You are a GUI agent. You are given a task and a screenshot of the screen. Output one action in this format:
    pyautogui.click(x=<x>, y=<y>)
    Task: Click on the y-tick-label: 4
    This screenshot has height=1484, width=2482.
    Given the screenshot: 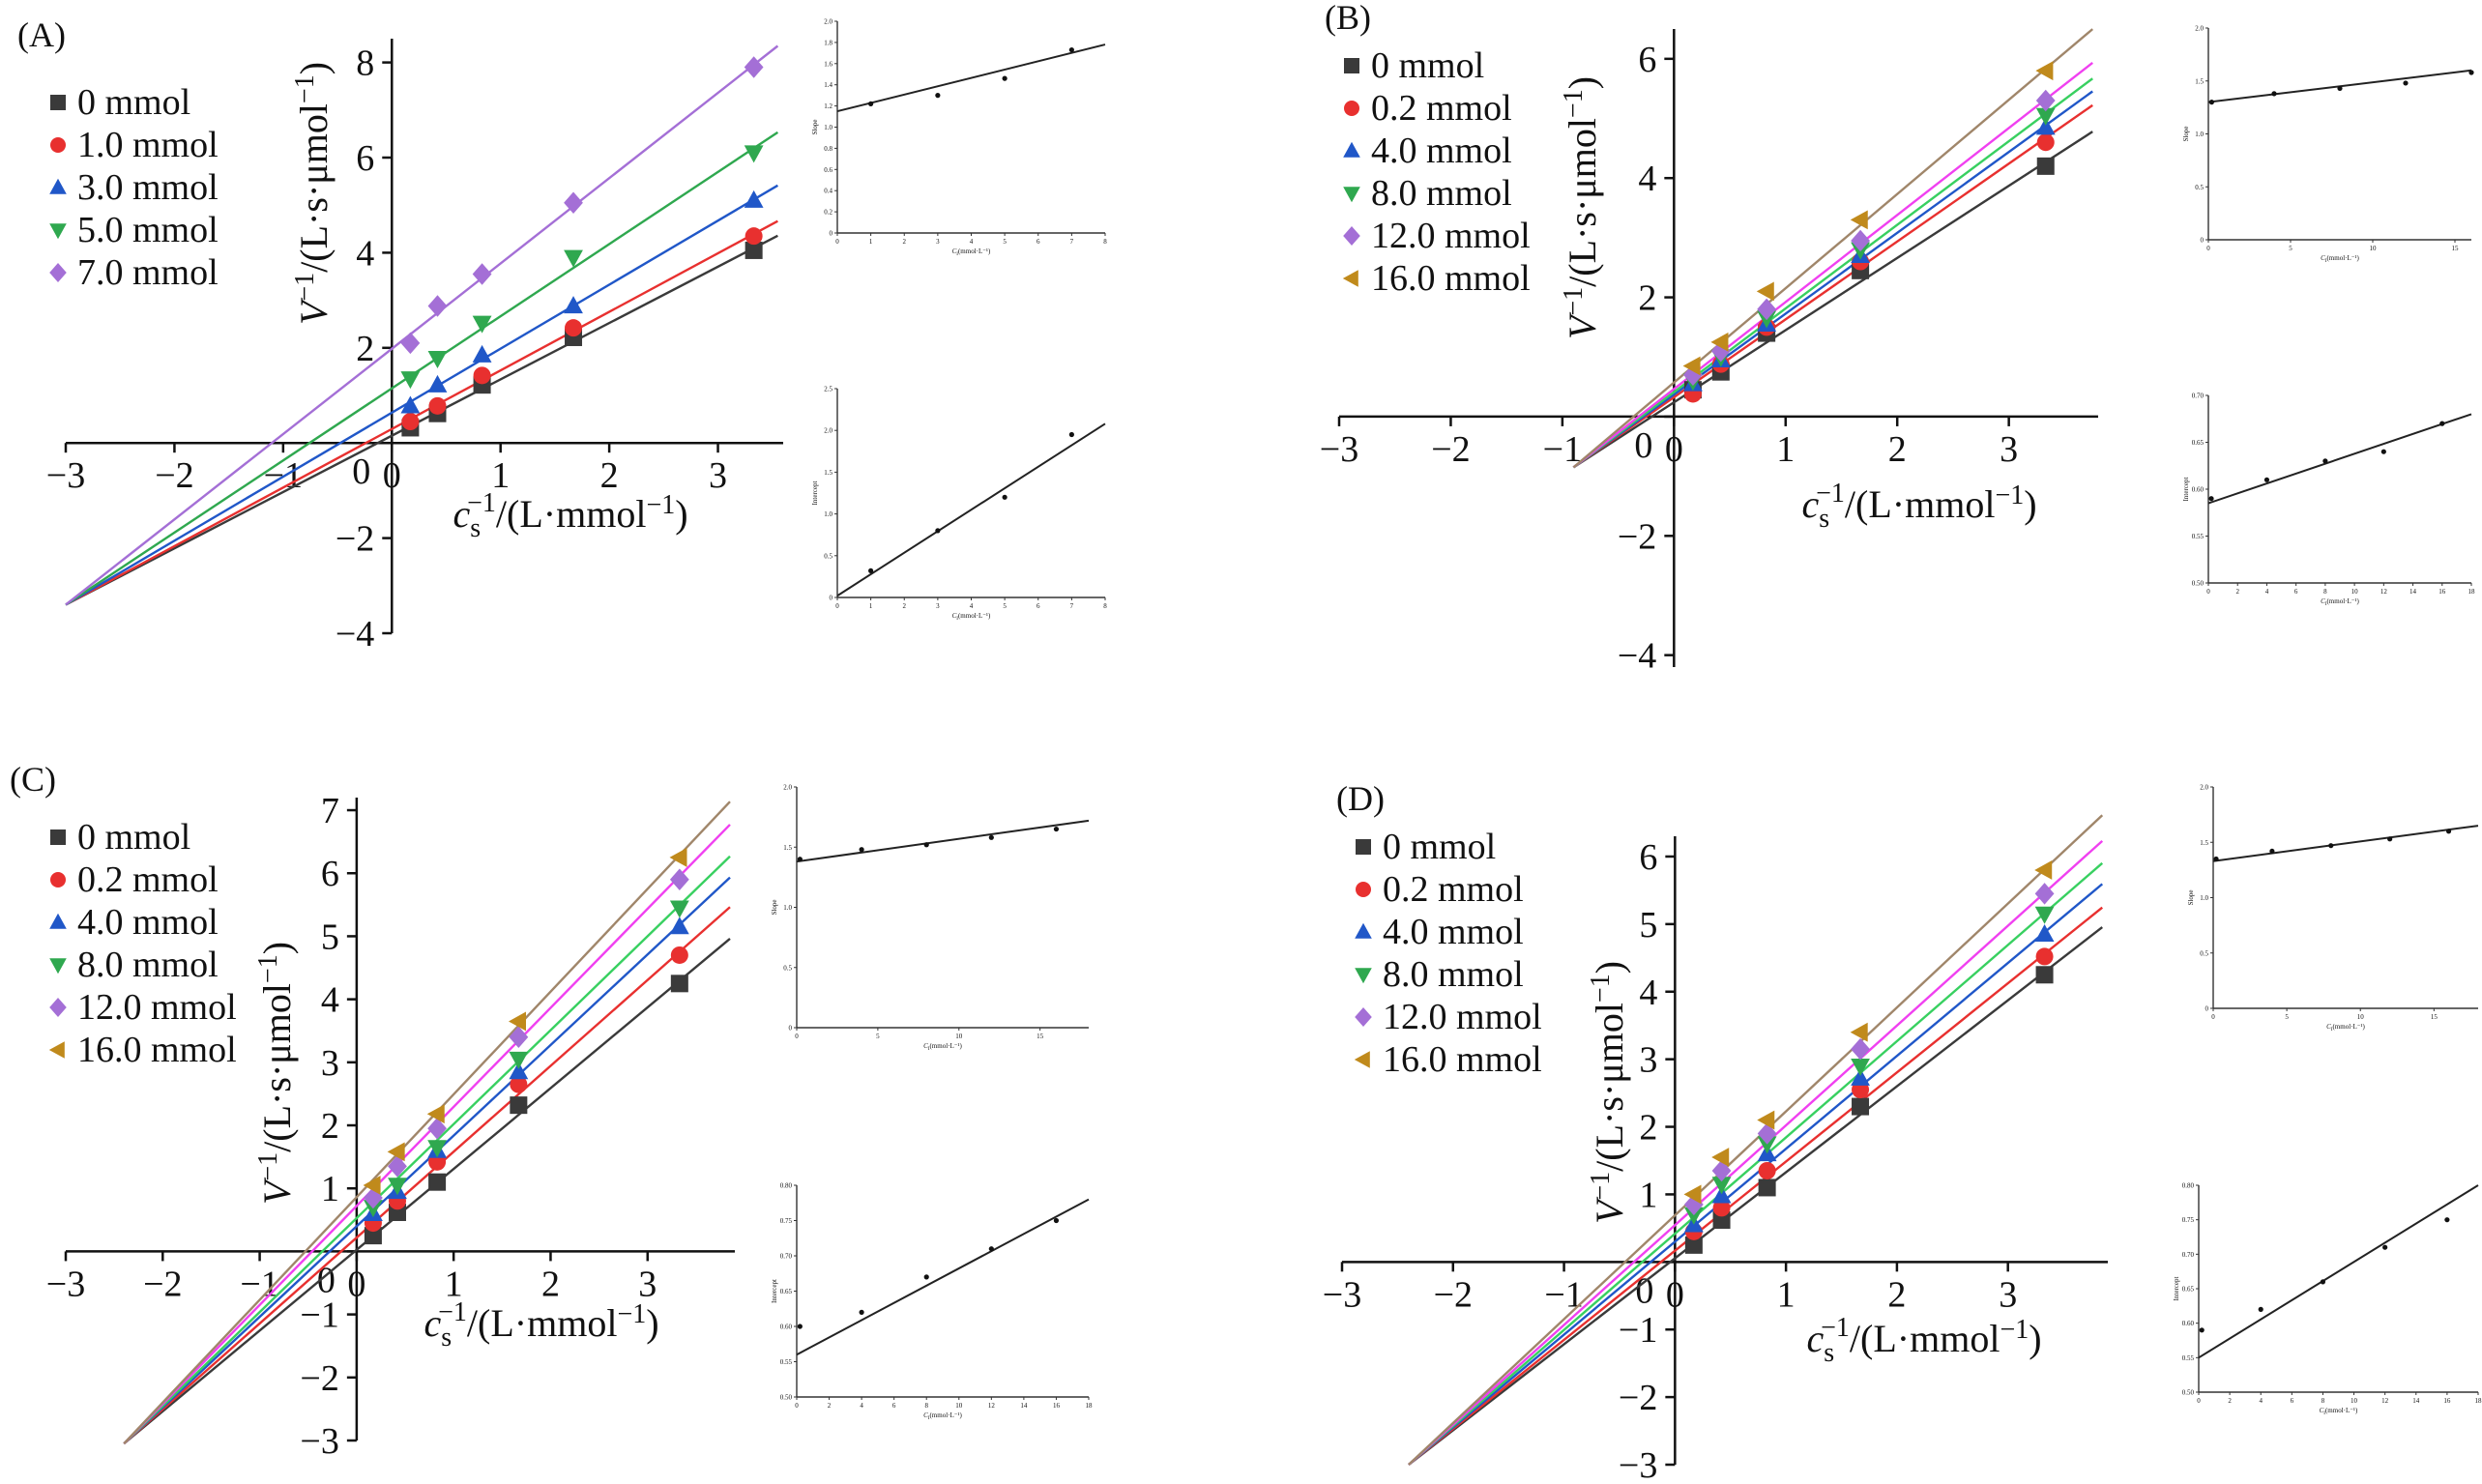 What is the action you would take?
    pyautogui.click(x=365, y=253)
    